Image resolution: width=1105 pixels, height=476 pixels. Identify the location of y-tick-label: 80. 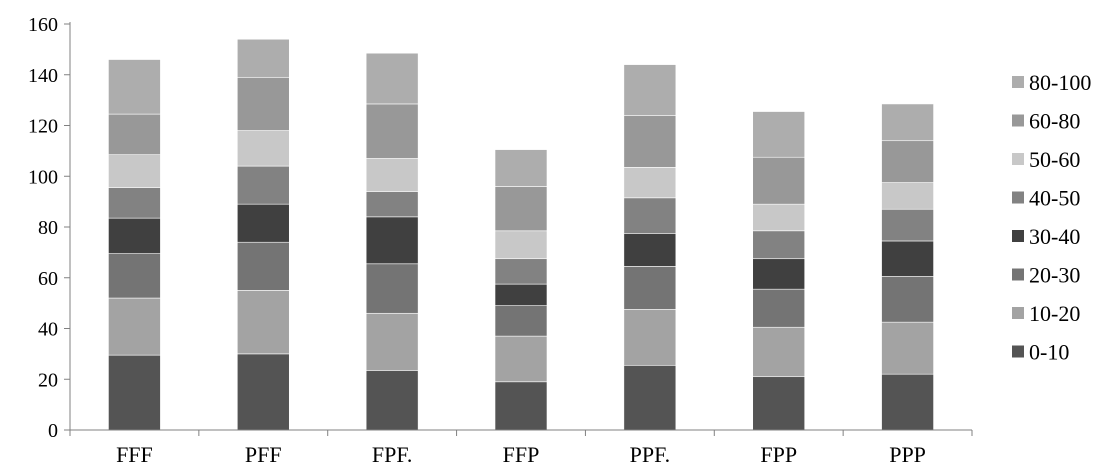
(48, 228).